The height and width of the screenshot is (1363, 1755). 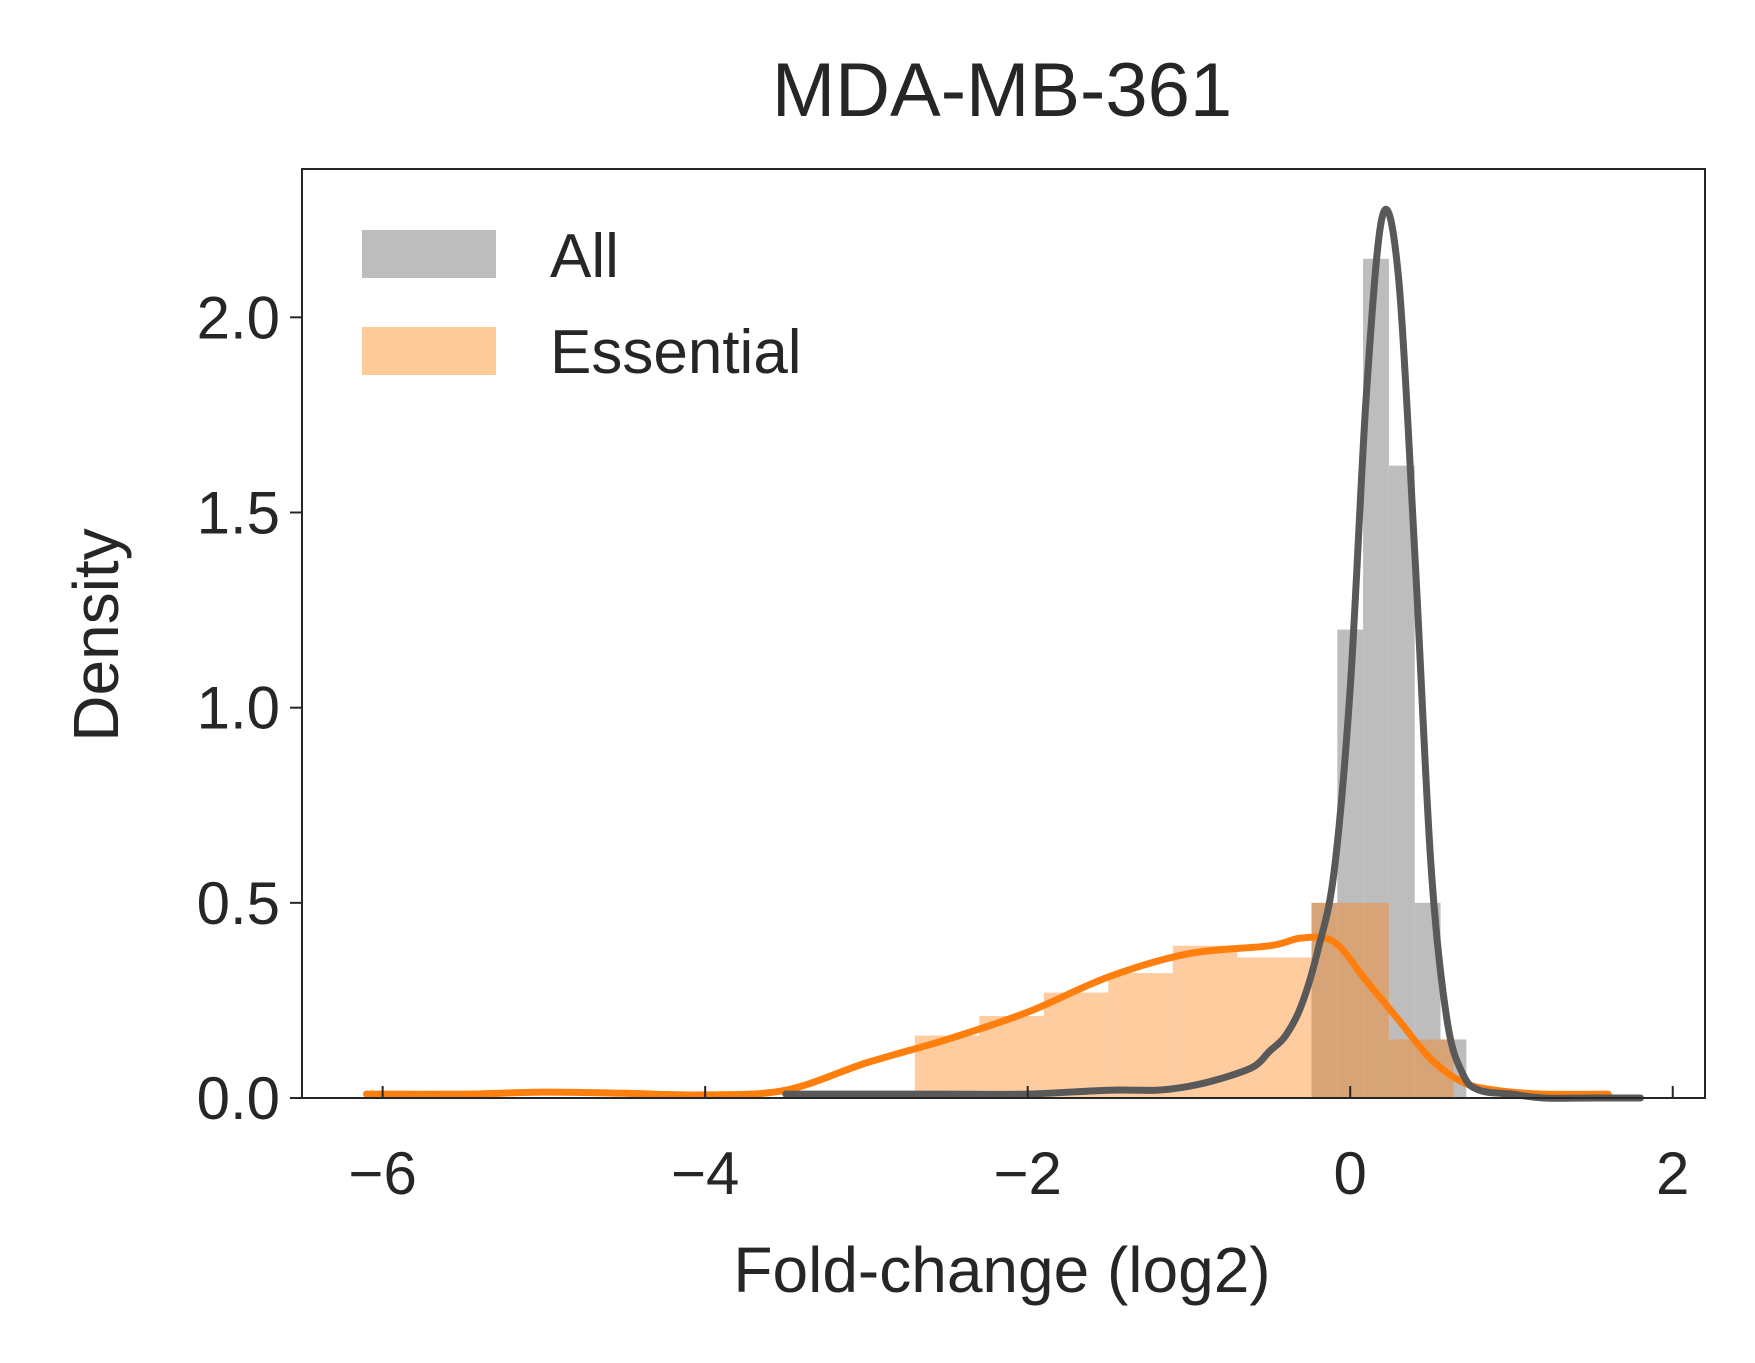 What do you see at coordinates (584, 256) in the screenshot?
I see `legend-label-all: All` at bounding box center [584, 256].